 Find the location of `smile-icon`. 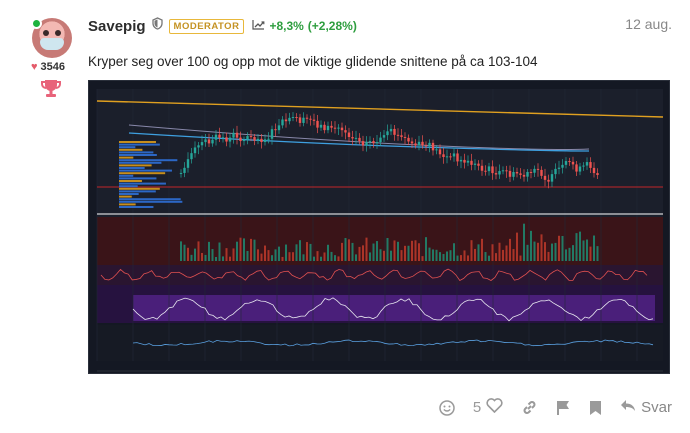

smile-icon is located at coordinates (447, 407).